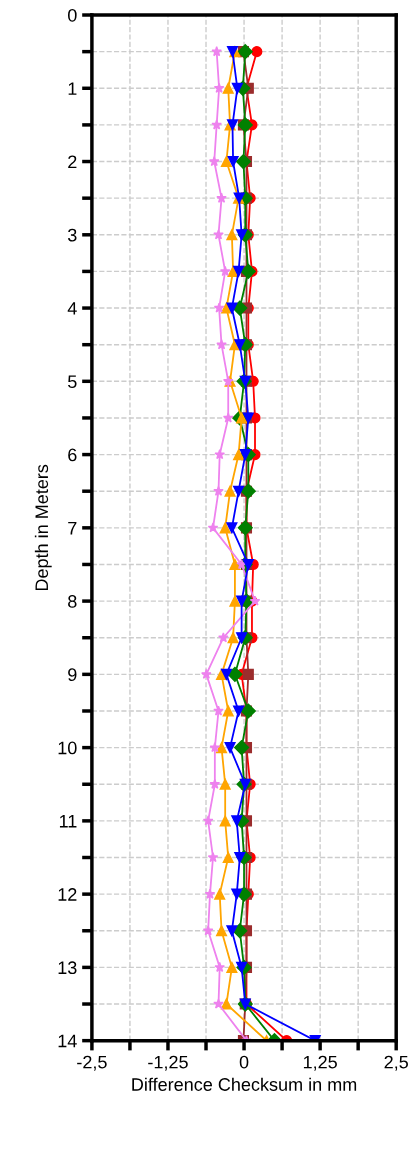 The height and width of the screenshot is (1155, 414). Describe the element at coordinates (72, 601) in the screenshot. I see `y-tick-label: 8` at that location.